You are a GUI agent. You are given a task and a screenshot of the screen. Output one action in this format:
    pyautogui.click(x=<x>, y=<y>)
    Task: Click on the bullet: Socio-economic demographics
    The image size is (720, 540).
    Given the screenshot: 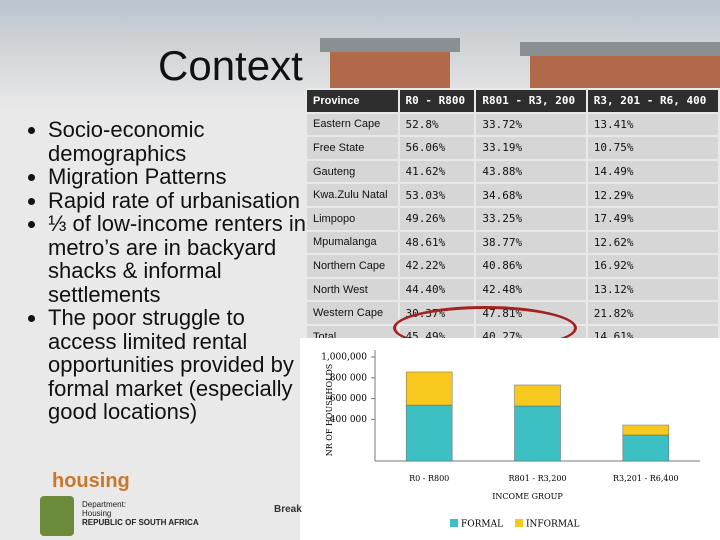 What is the action you would take?
    pyautogui.click(x=183, y=141)
    